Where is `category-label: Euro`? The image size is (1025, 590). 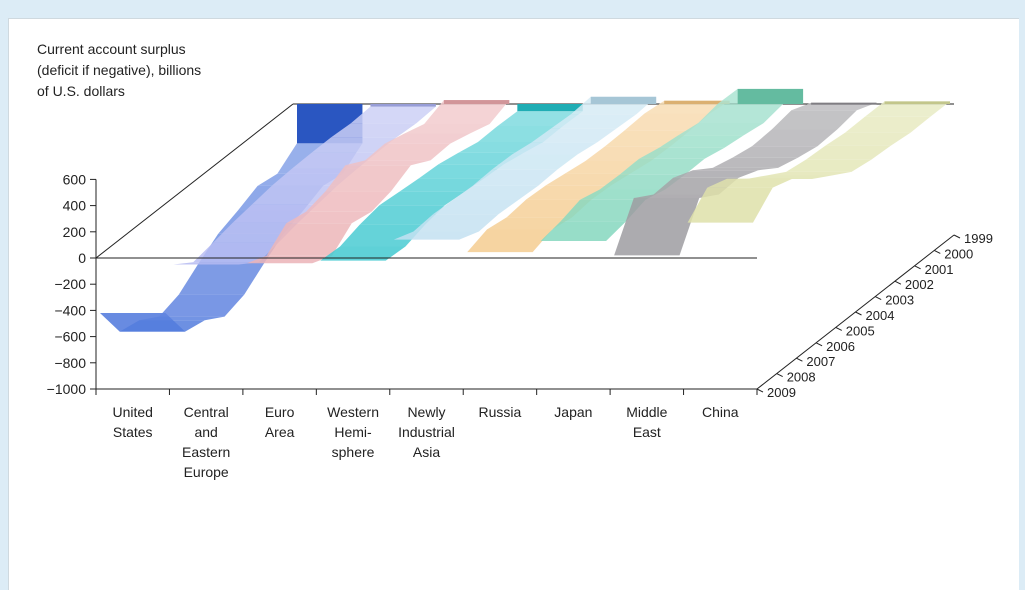 category-label: Euro is located at coordinates (280, 412).